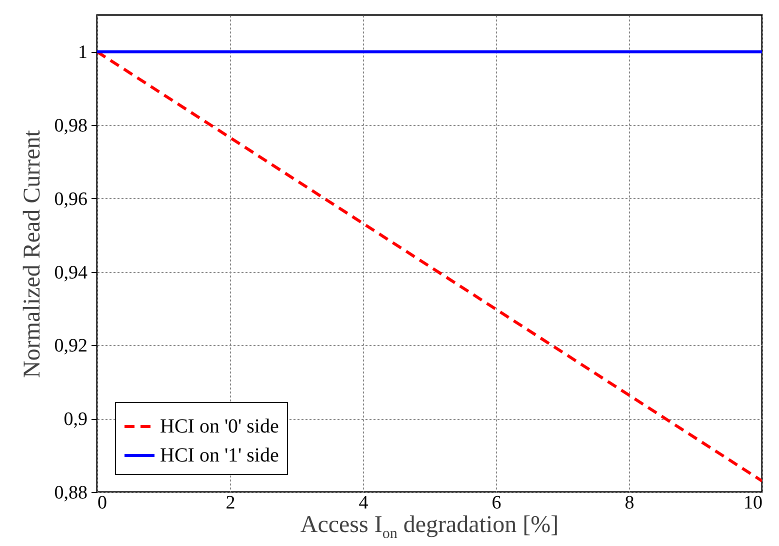 Image resolution: width=779 pixels, height=546 pixels. I want to click on y-tick-label: 1, so click(83, 53).